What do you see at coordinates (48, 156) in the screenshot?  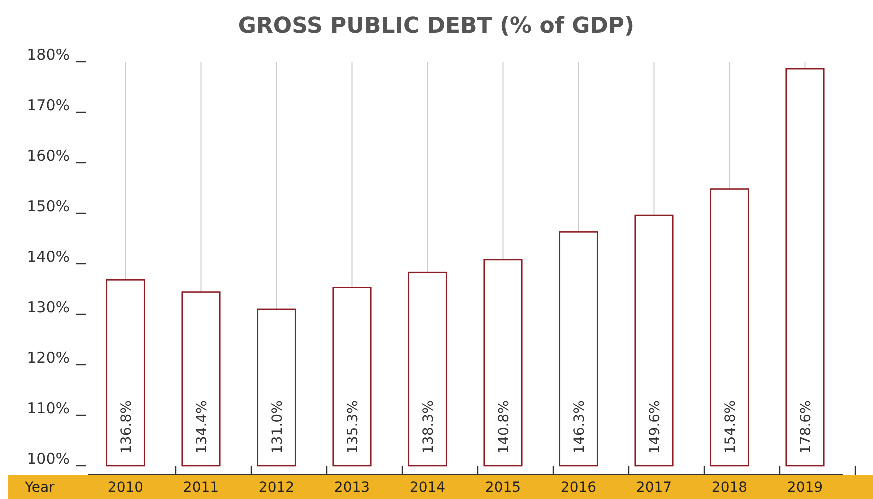 I see `y-tick-label: 160%` at bounding box center [48, 156].